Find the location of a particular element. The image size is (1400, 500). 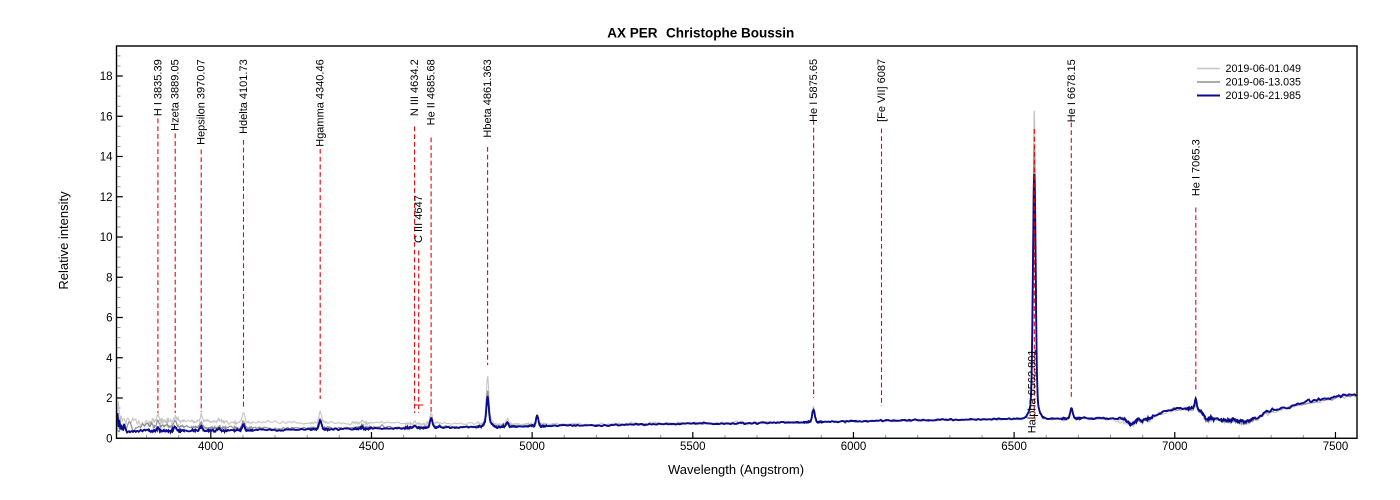

svg-text: He II 4685.68 is located at coordinates (432, 92).